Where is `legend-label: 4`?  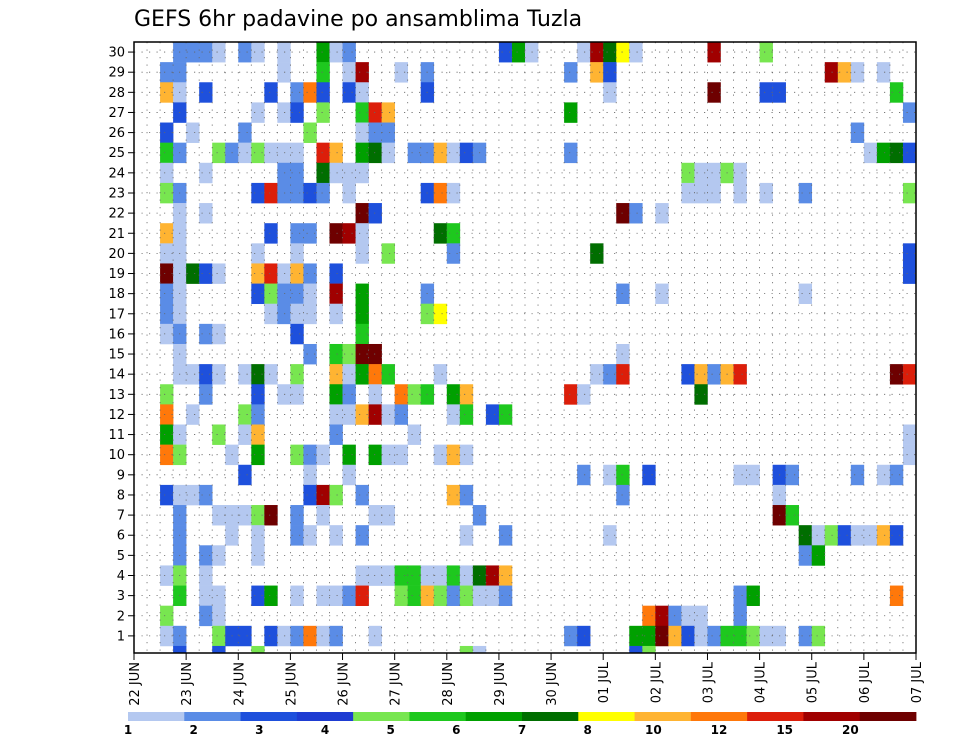
legend-label: 4 is located at coordinates (325, 730).